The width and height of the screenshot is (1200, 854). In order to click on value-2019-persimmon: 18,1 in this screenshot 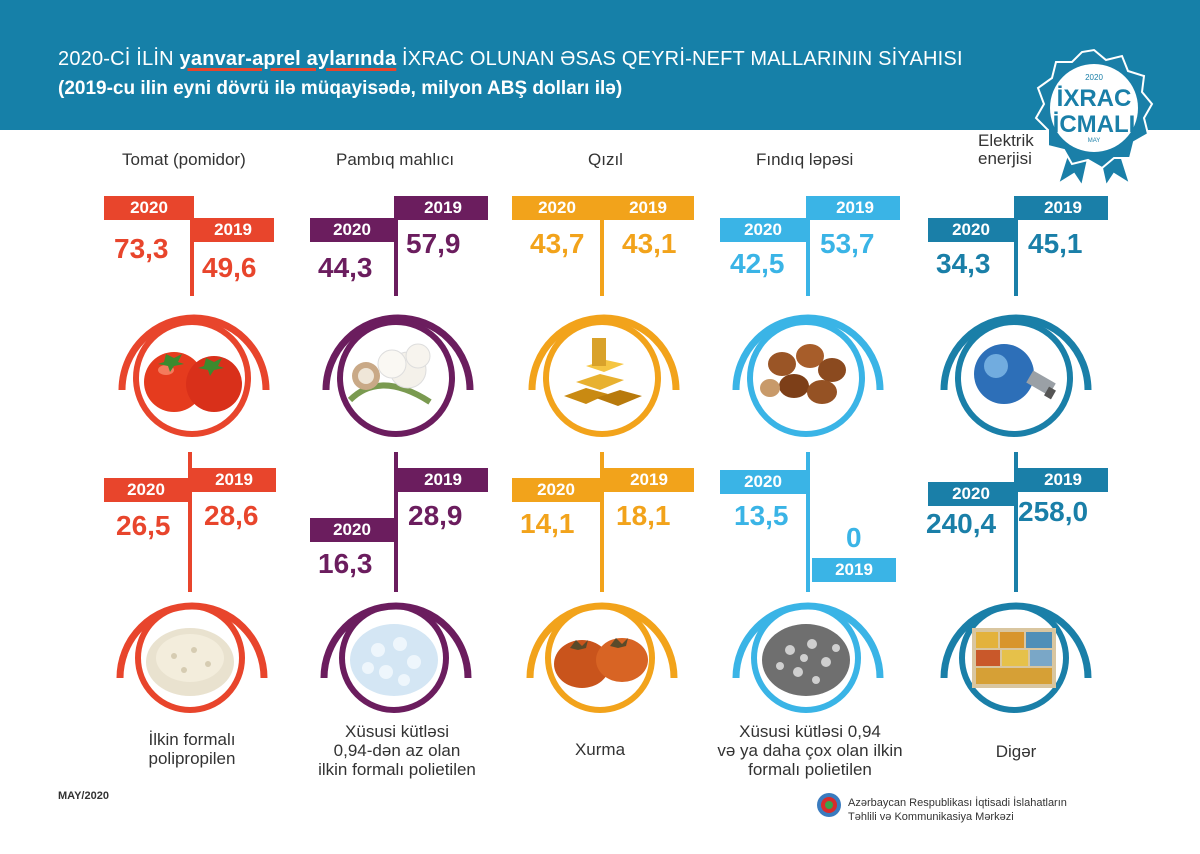, I will do `click(643, 515)`.